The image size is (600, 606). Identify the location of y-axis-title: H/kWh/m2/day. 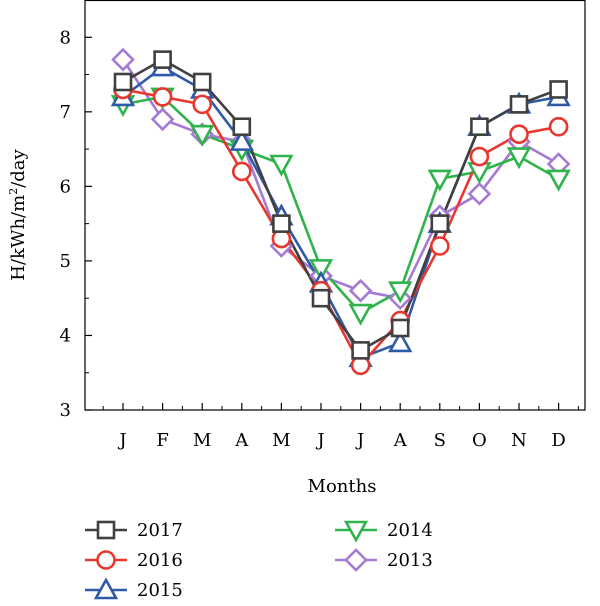
(18, 214).